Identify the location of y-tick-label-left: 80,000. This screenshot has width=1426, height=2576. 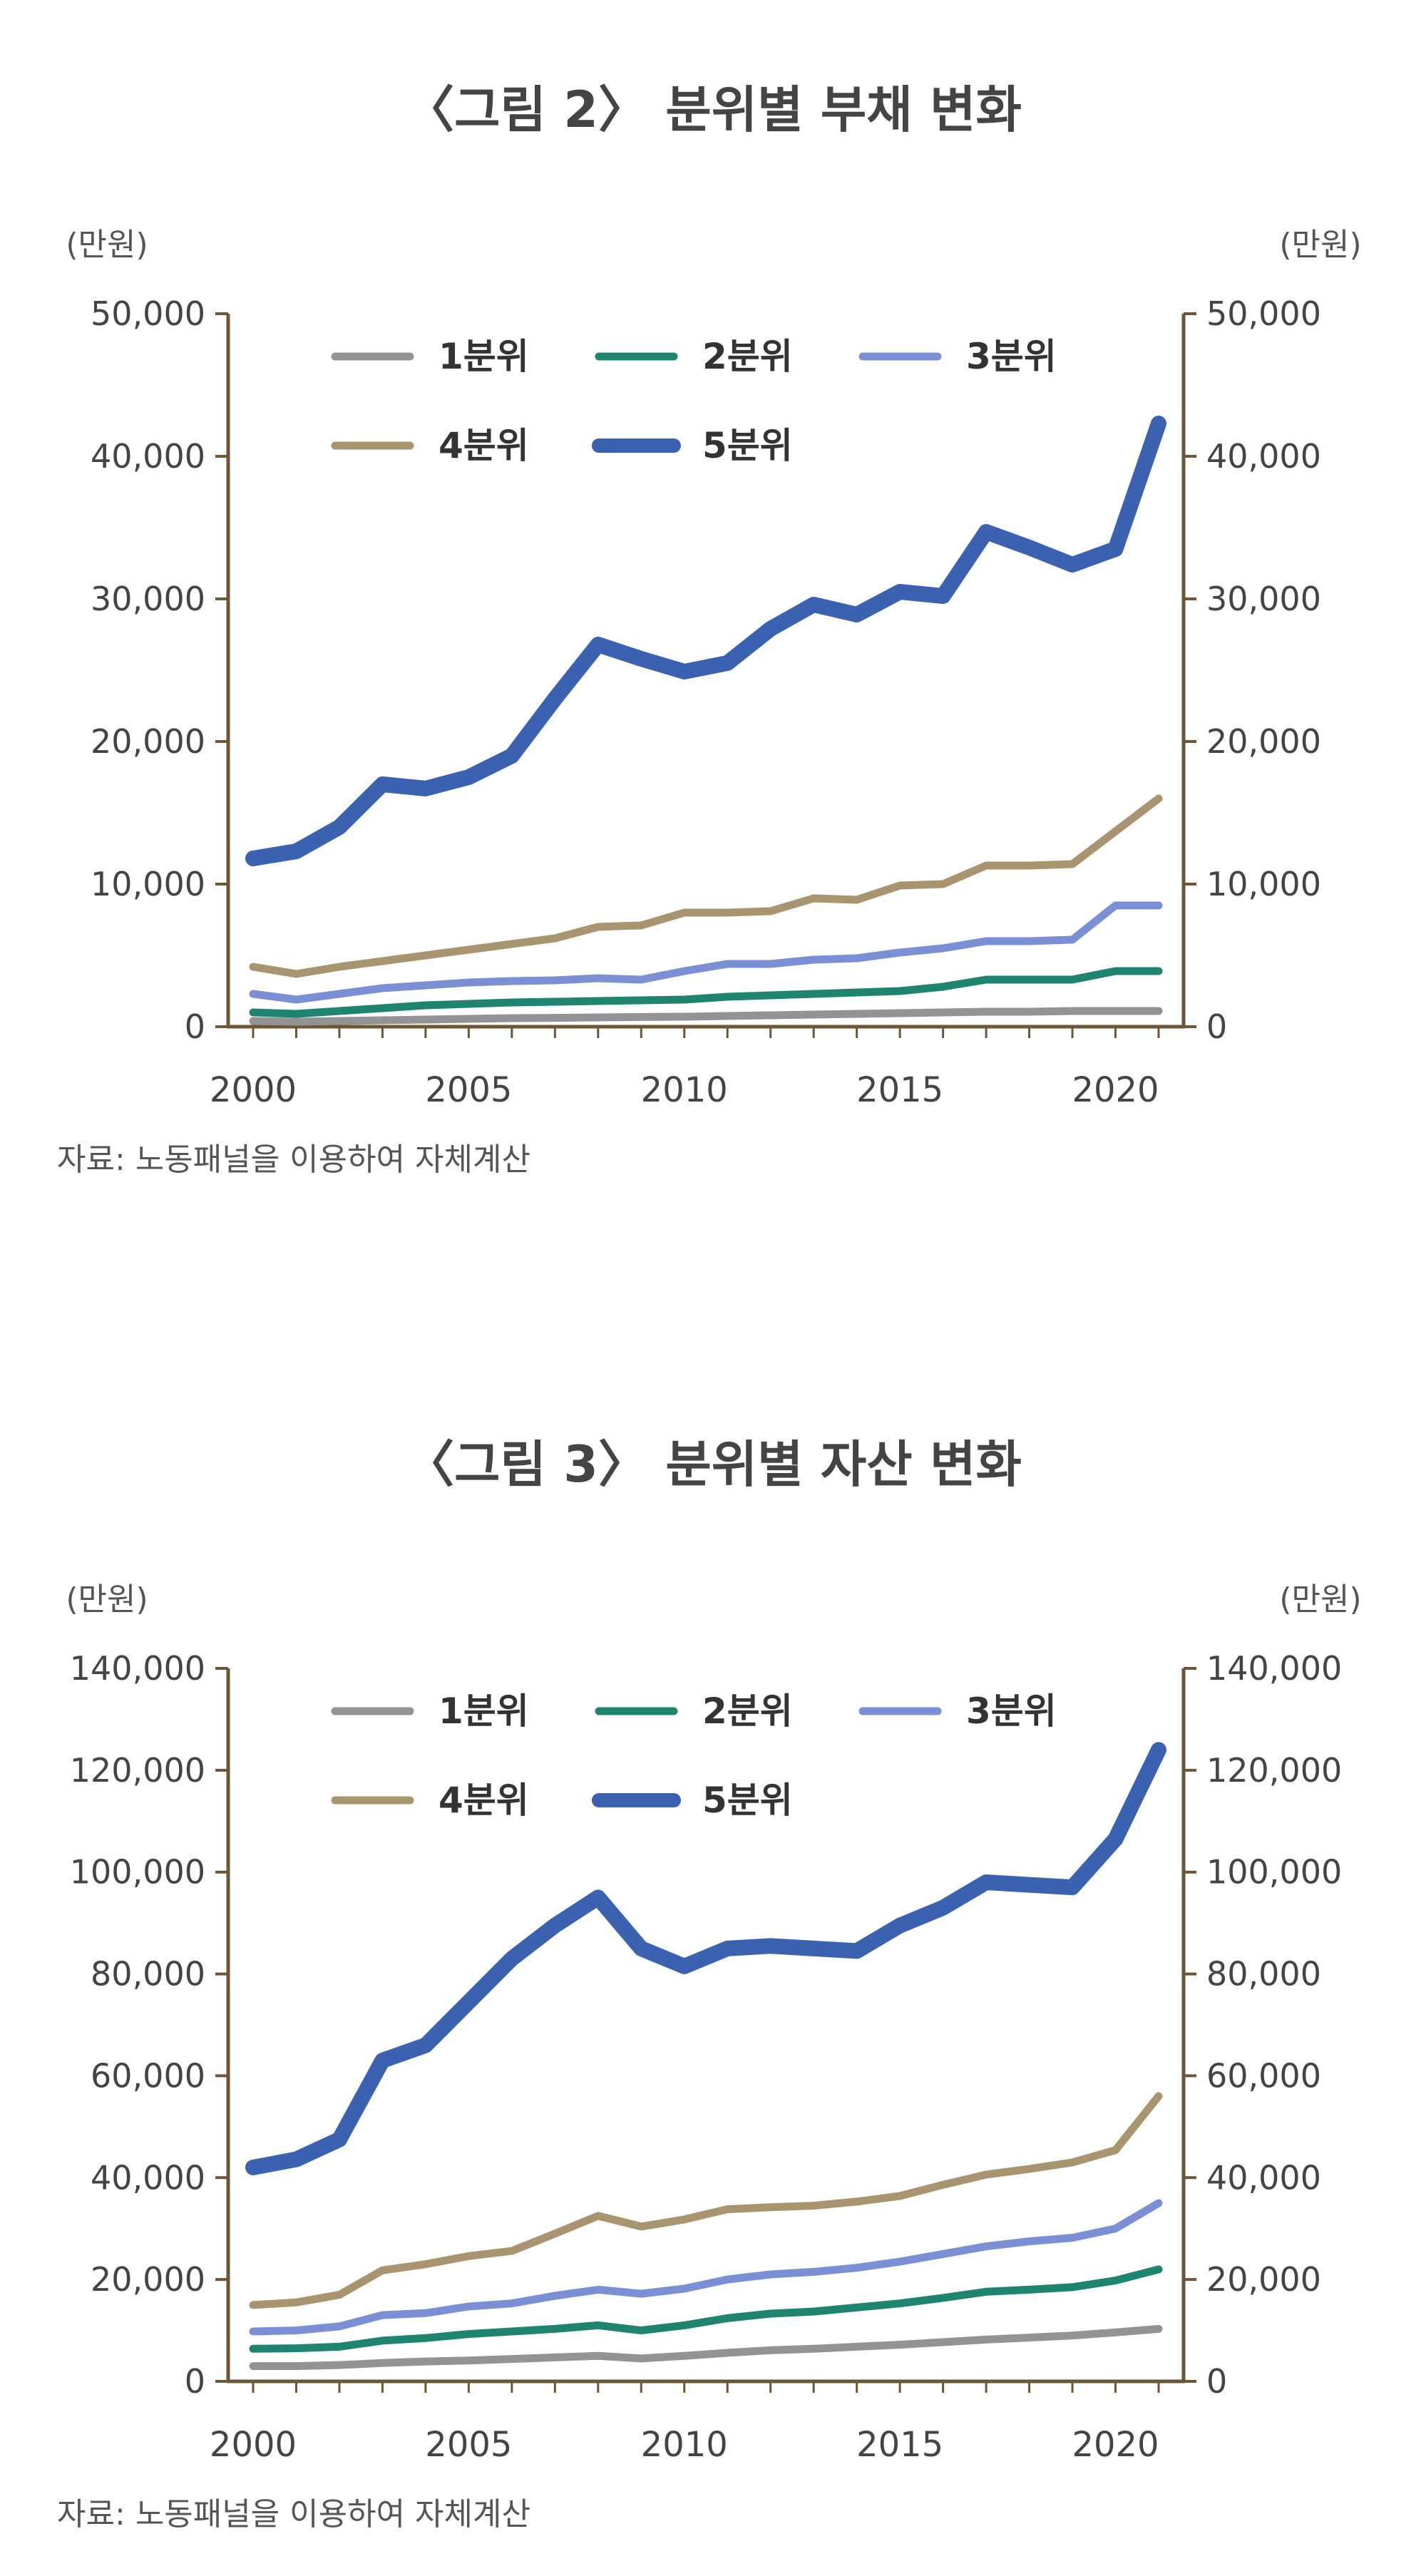
(148, 1974).